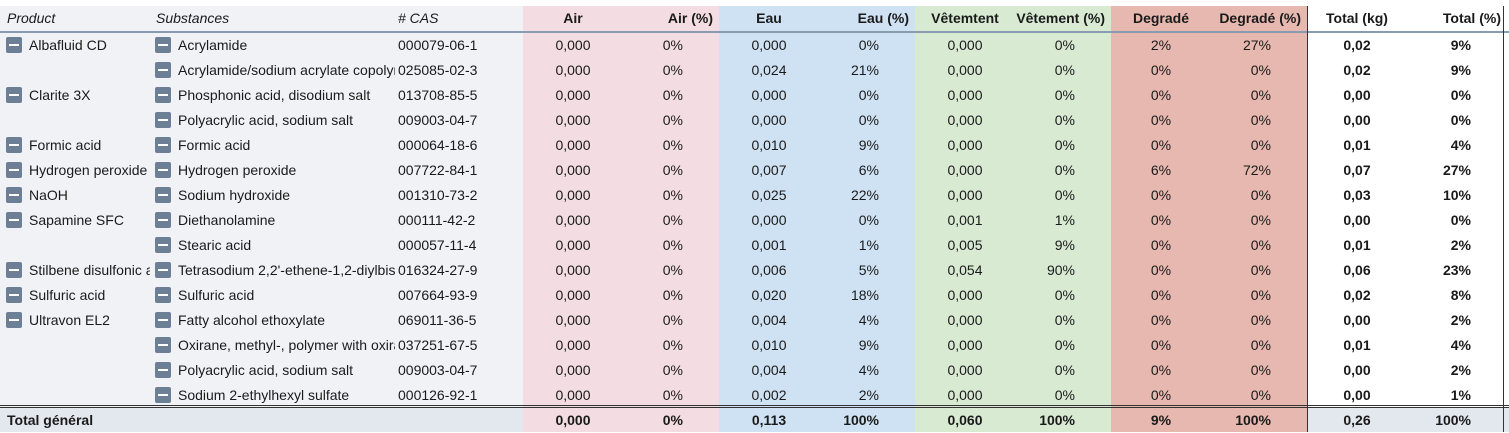  What do you see at coordinates (76, 220) in the screenshot?
I see `product-name: Sapamine SFC` at bounding box center [76, 220].